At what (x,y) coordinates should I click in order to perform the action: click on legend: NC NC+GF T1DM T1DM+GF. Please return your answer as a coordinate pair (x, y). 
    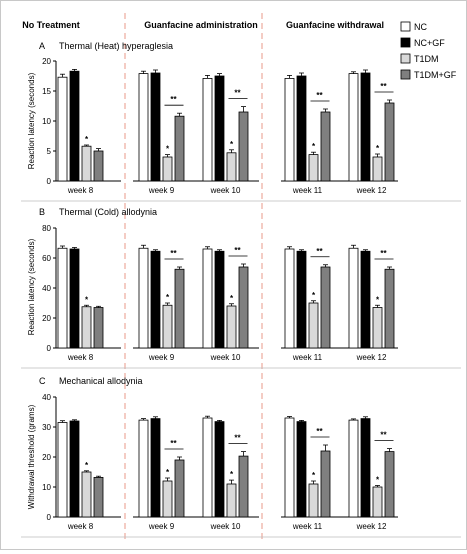
    Looking at the image, I should click on (428, 50).